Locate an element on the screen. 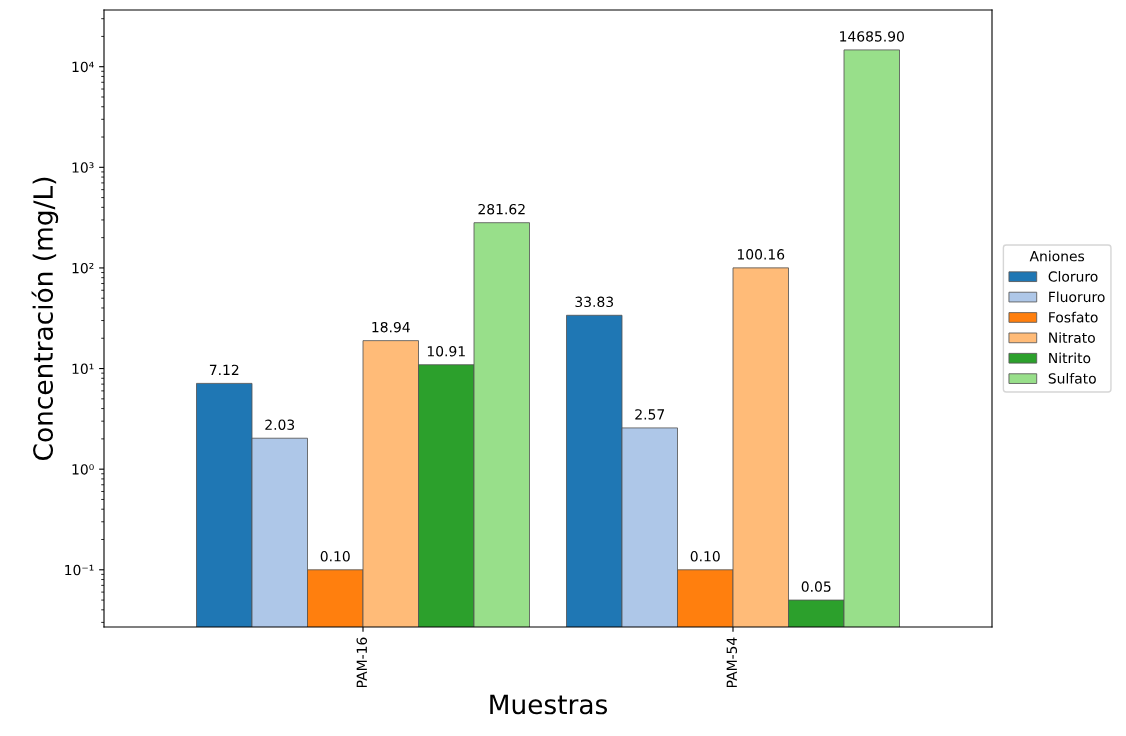 The image size is (1126, 736). data-label: 2.57 is located at coordinates (650, 414).